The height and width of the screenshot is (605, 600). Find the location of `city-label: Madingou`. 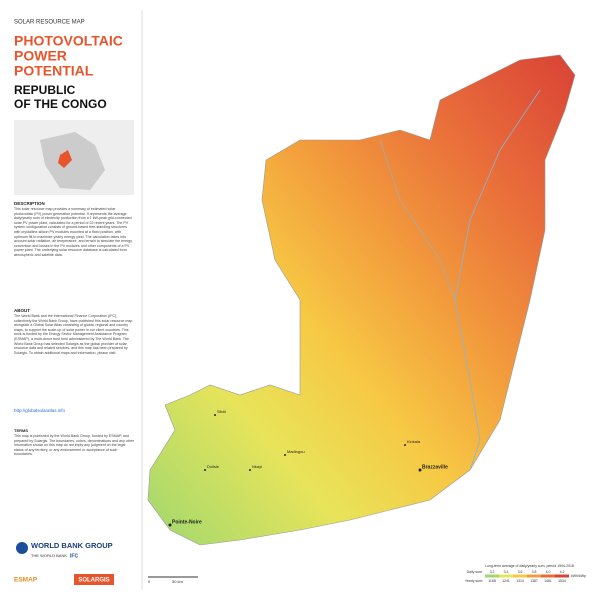

city-label: Madingou is located at coordinates (296, 451).